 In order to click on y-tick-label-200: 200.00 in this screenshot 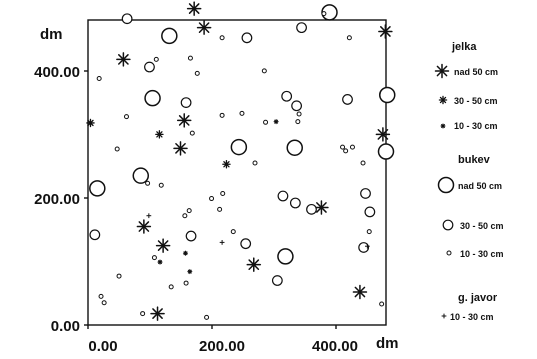, I will do `click(57, 199)`.